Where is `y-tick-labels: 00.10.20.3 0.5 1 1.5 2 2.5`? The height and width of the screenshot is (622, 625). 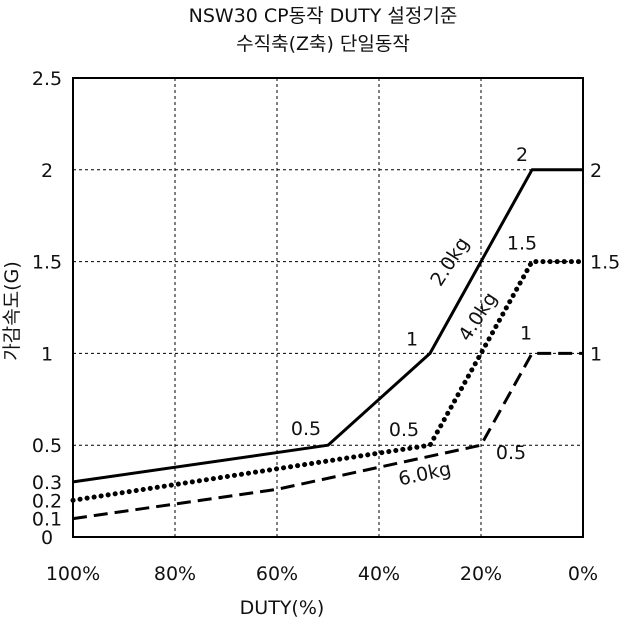 y-tick-labels: 00.10.20.3 0.5 1 1.5 2 2.5 is located at coordinates (47, 308).